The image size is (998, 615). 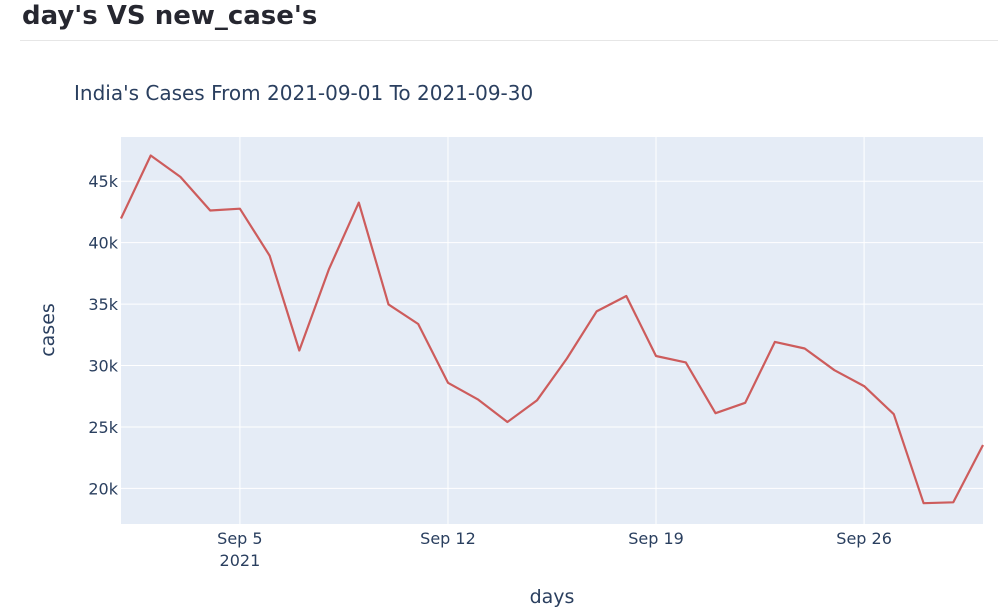 What do you see at coordinates (103, 304) in the screenshot?
I see `y-tick-label: 35k` at bounding box center [103, 304].